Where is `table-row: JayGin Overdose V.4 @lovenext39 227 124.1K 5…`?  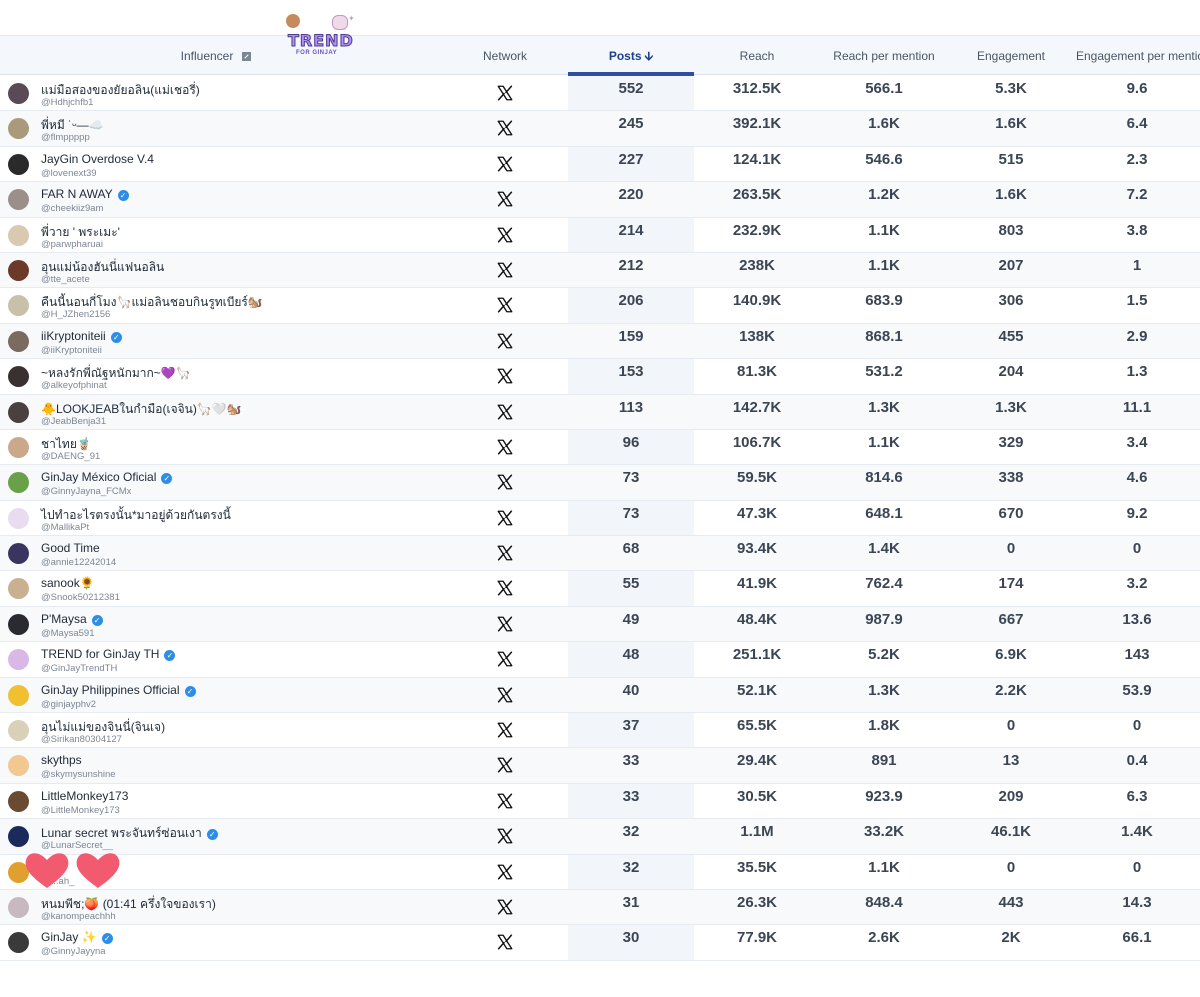 table-row: JayGin Overdose V.4 @lovenext39 227 124.1K 5… is located at coordinates (600, 165).